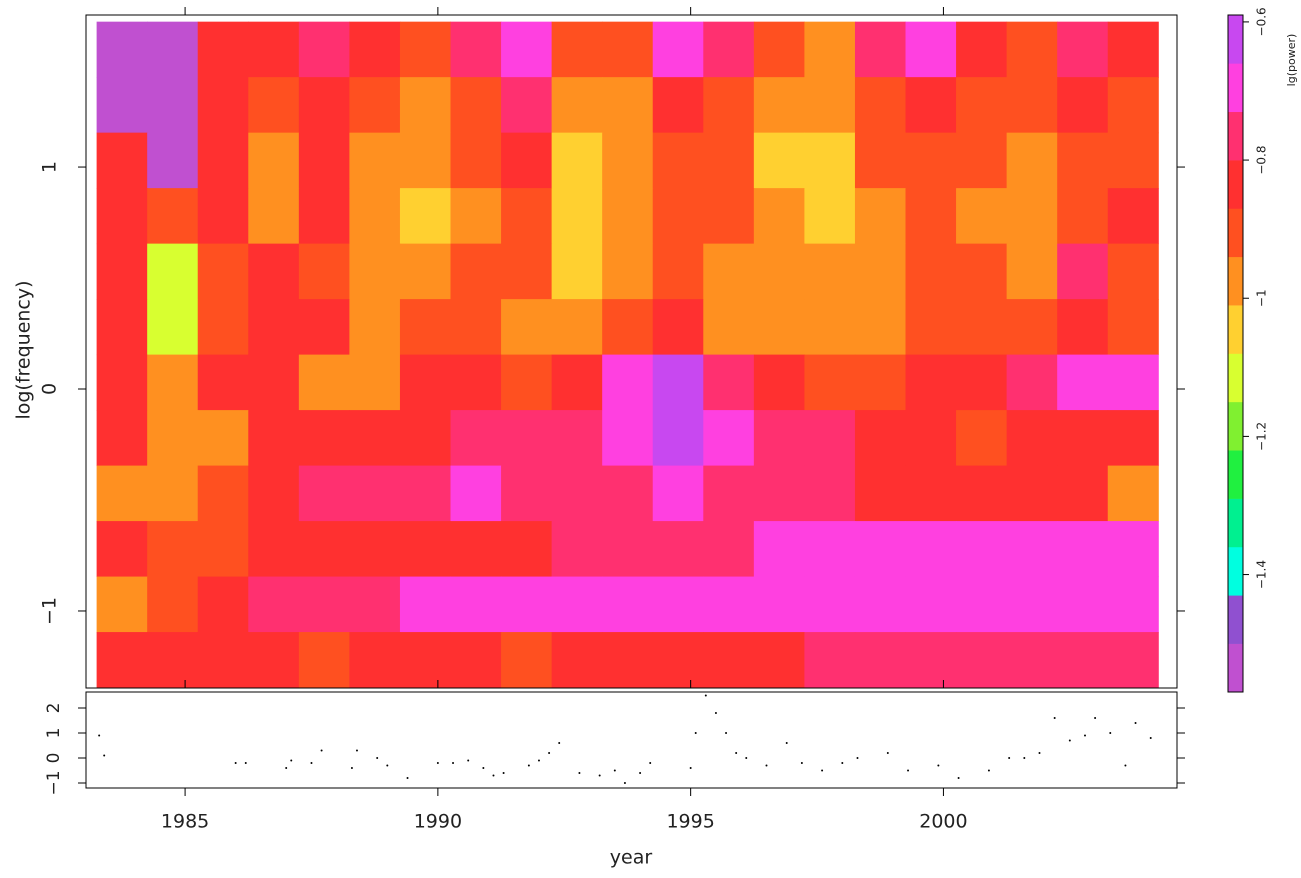 Image resolution: width=1301 pixels, height=878 pixels. Describe the element at coordinates (1262, 574) in the screenshot. I see `colorbar-tick-label: −1.4` at that location.